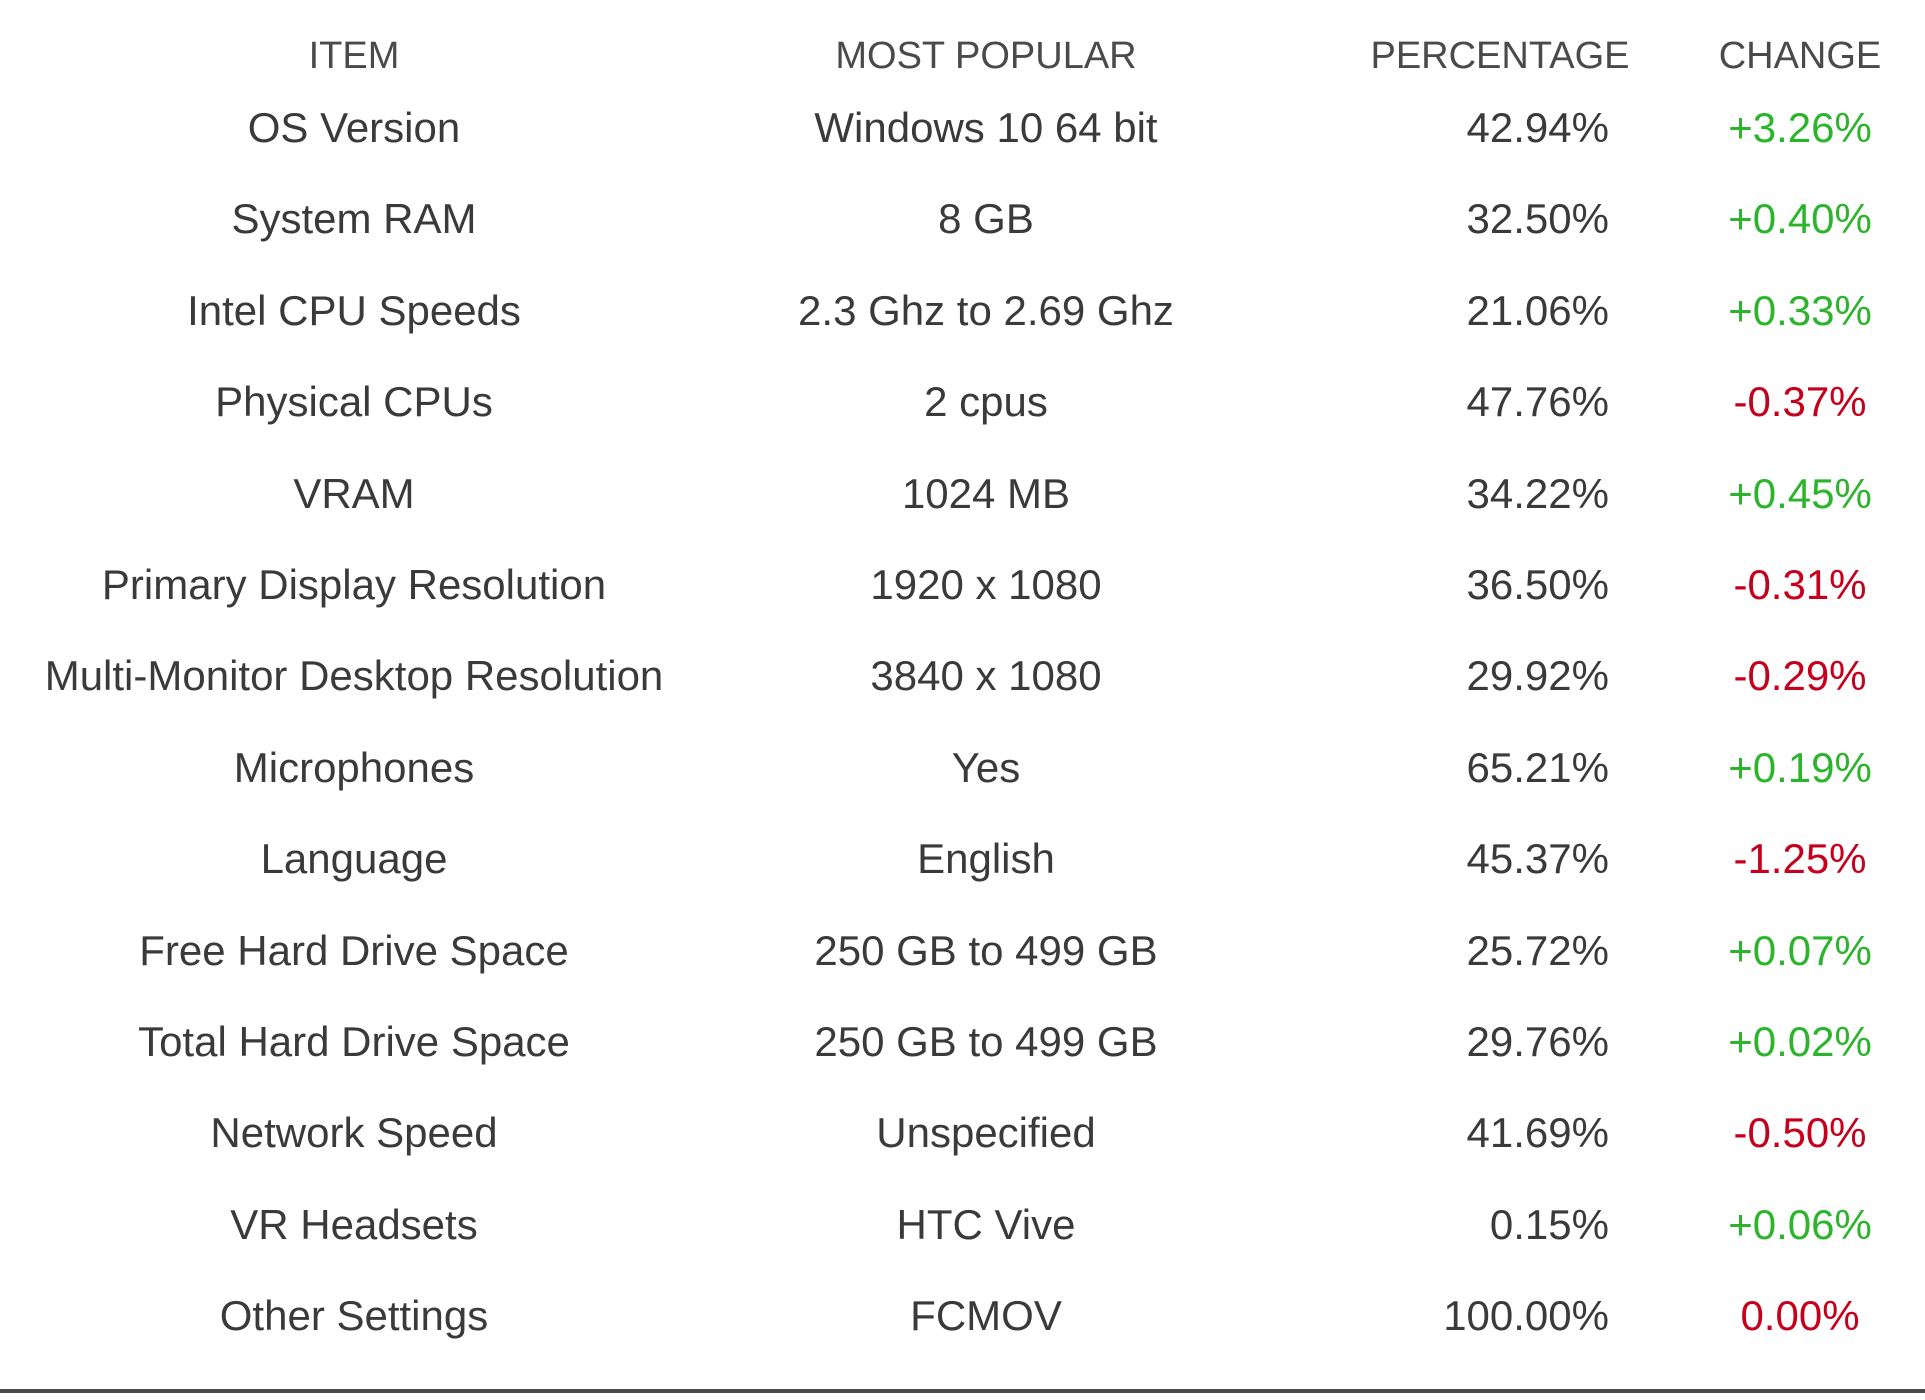 This screenshot has width=1925, height=1400. Describe the element at coordinates (962, 1391) in the screenshot. I see `bottom-divider` at that location.